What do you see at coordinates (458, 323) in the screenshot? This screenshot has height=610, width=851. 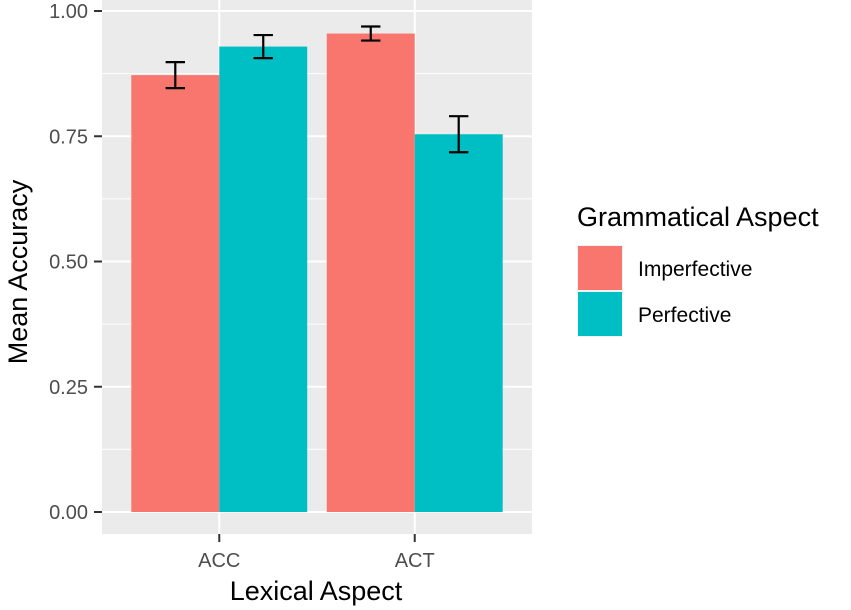 I see `bar-perfective-act` at bounding box center [458, 323].